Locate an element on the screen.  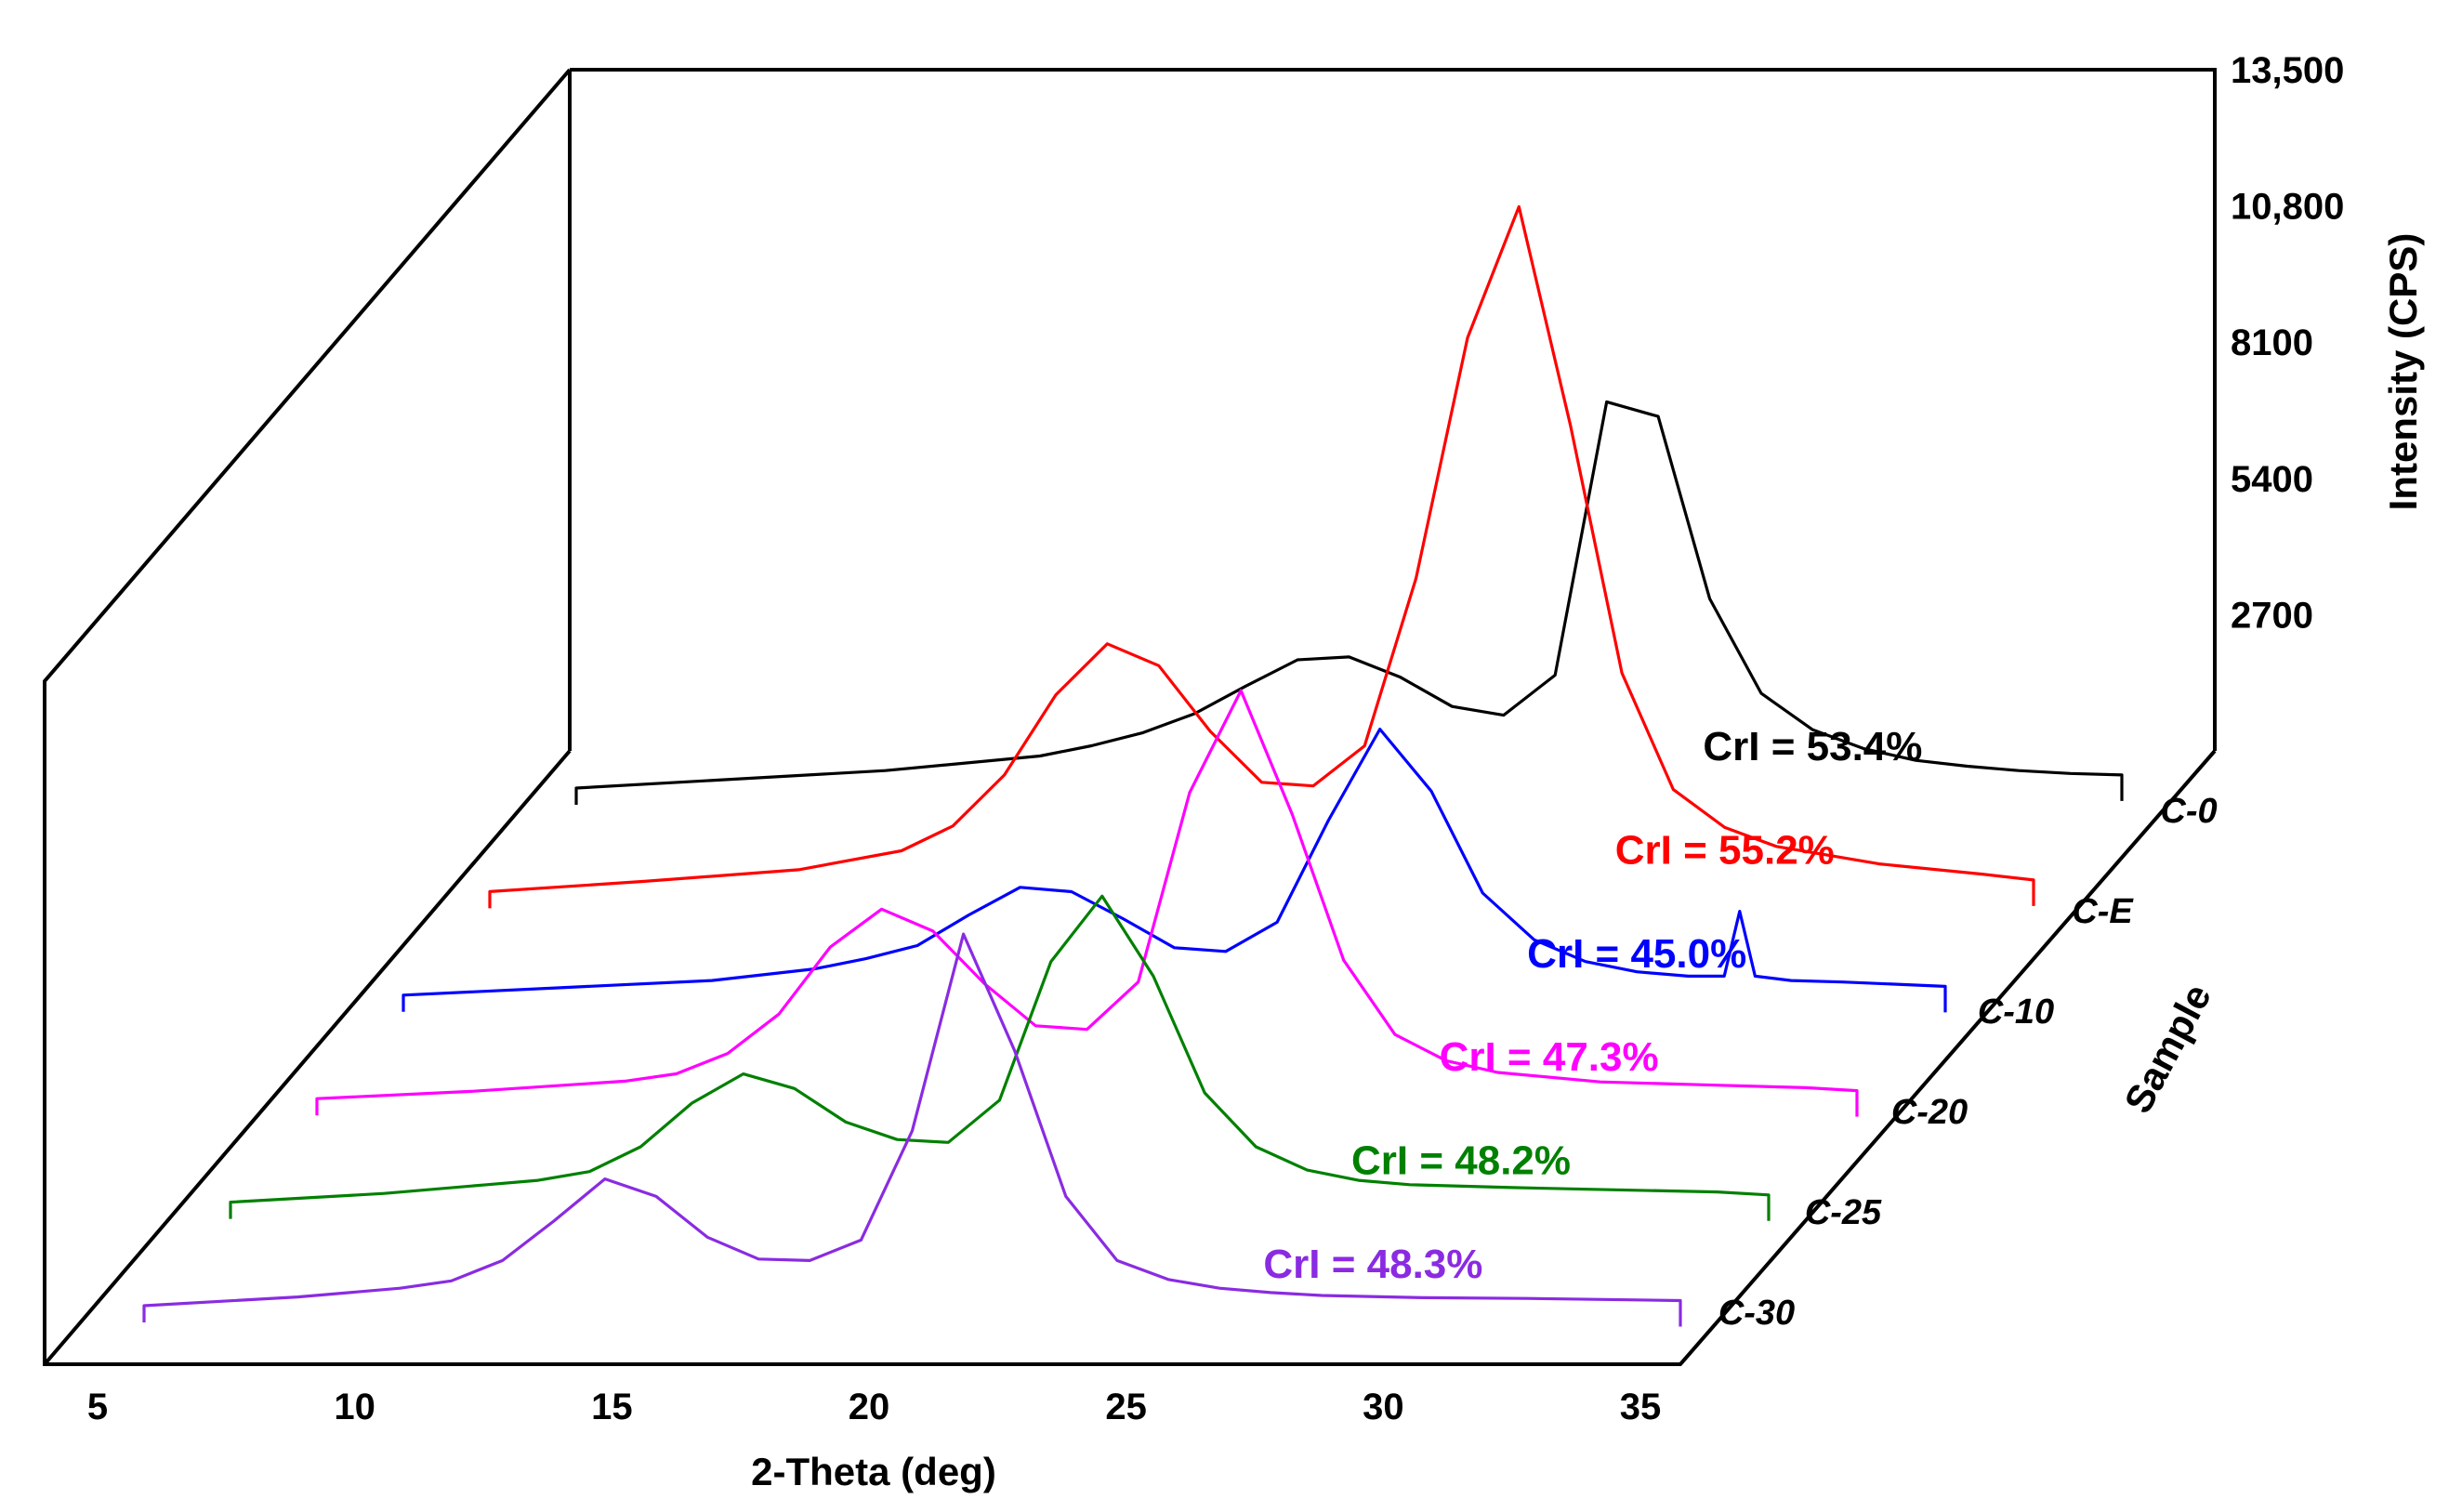
sample-label: C-0 is located at coordinates (2188, 811).